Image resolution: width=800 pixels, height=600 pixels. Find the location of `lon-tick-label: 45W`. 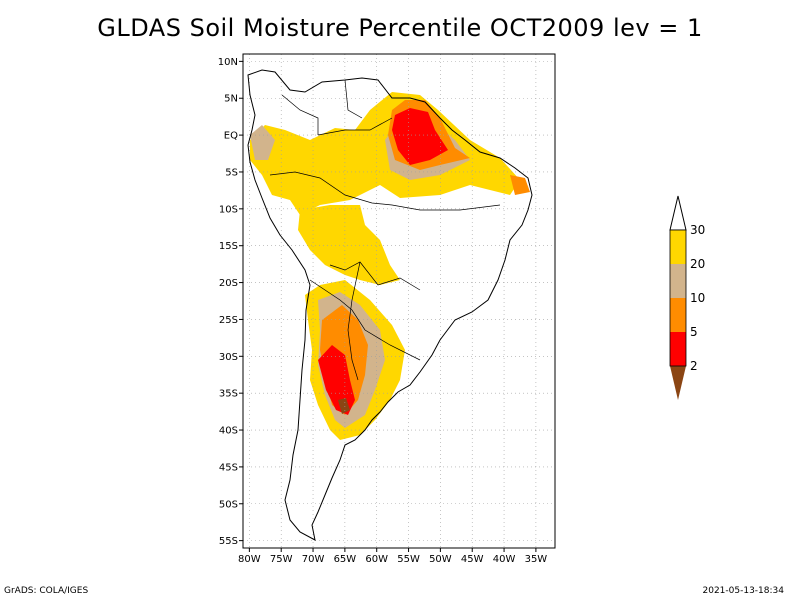

lon-tick-label: 45W is located at coordinates (472, 559).